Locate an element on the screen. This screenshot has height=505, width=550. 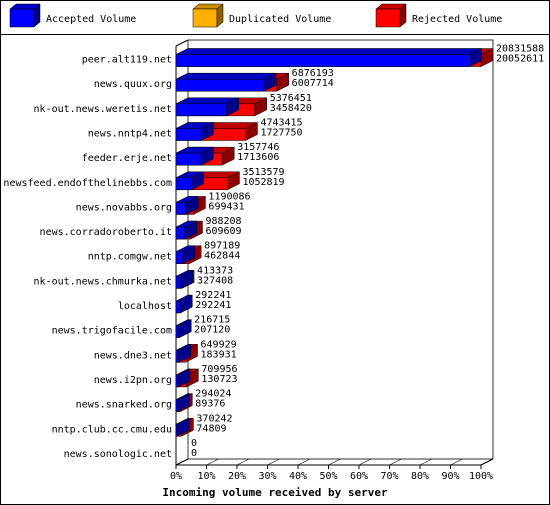
offered-label: 3157746 is located at coordinates (258, 147).